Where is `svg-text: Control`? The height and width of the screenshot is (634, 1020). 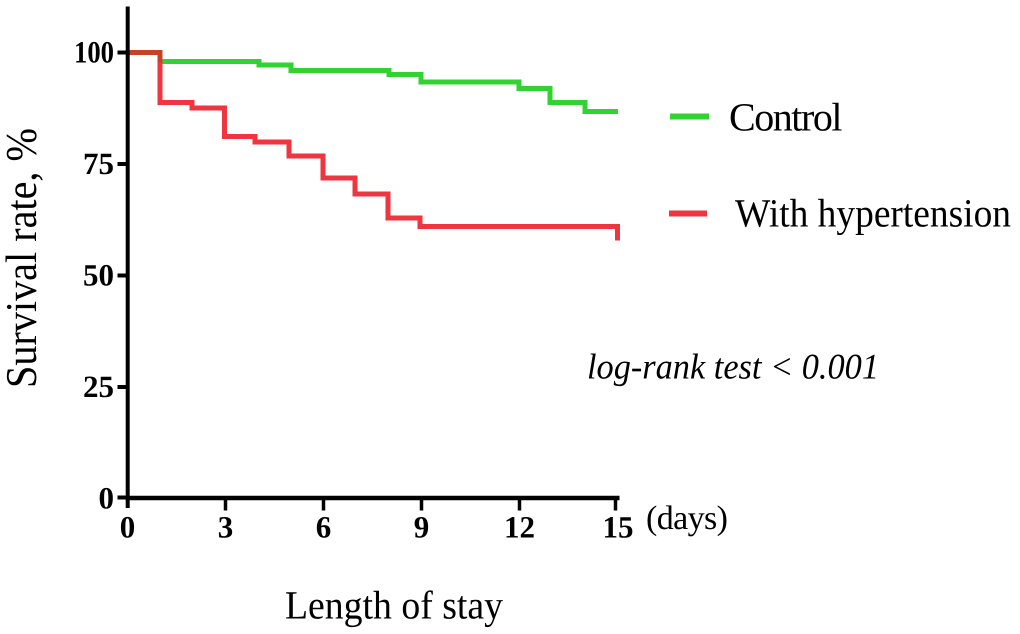
svg-text: Control is located at coordinates (786, 117).